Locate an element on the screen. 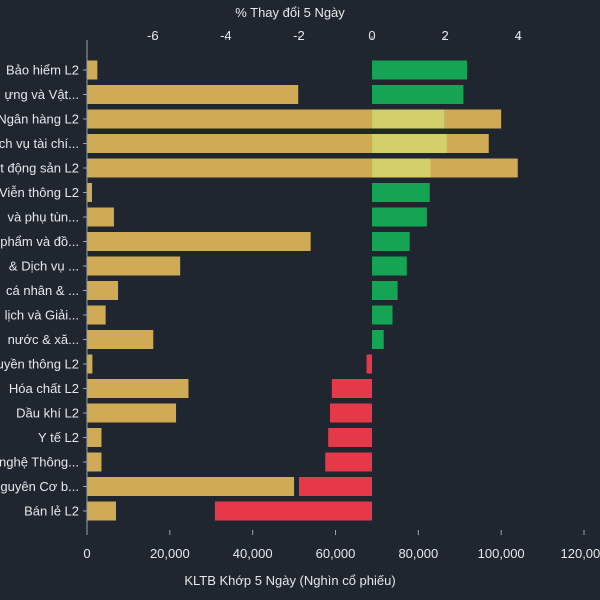  category-label: Y tế L2 is located at coordinates (58, 437).